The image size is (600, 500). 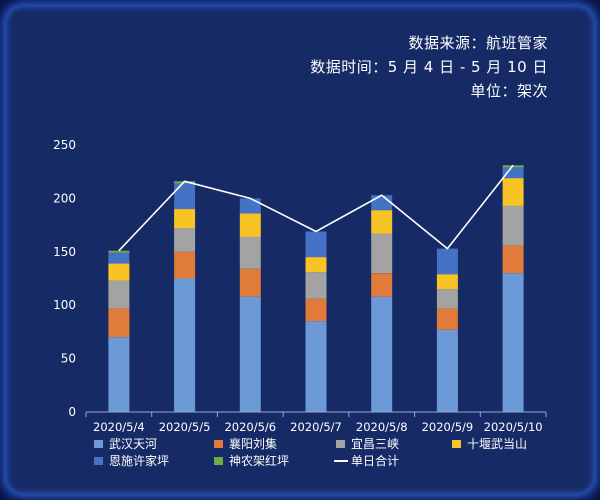 I want to click on period-note: 数据时间：5 月 4 日 - 5 月 10 日, so click(x=429, y=67).